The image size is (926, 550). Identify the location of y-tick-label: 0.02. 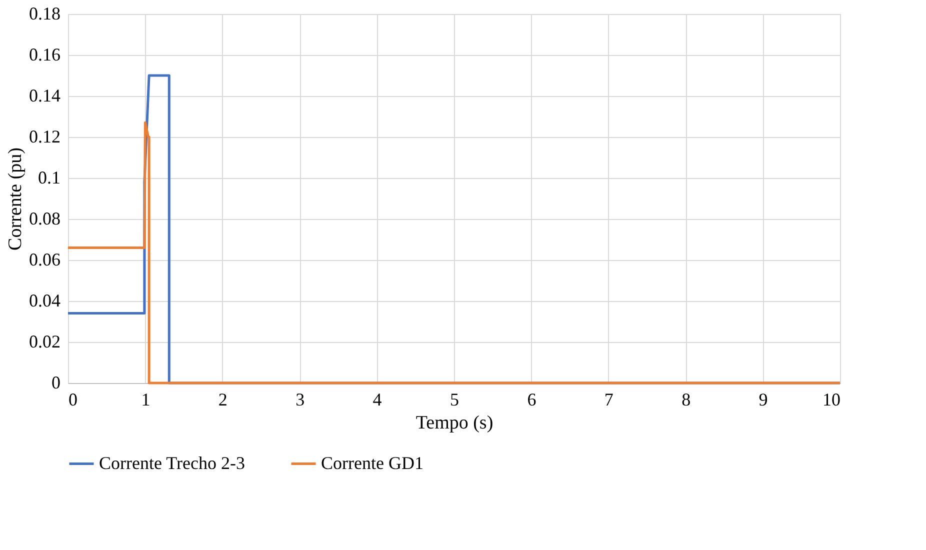
(44, 342).